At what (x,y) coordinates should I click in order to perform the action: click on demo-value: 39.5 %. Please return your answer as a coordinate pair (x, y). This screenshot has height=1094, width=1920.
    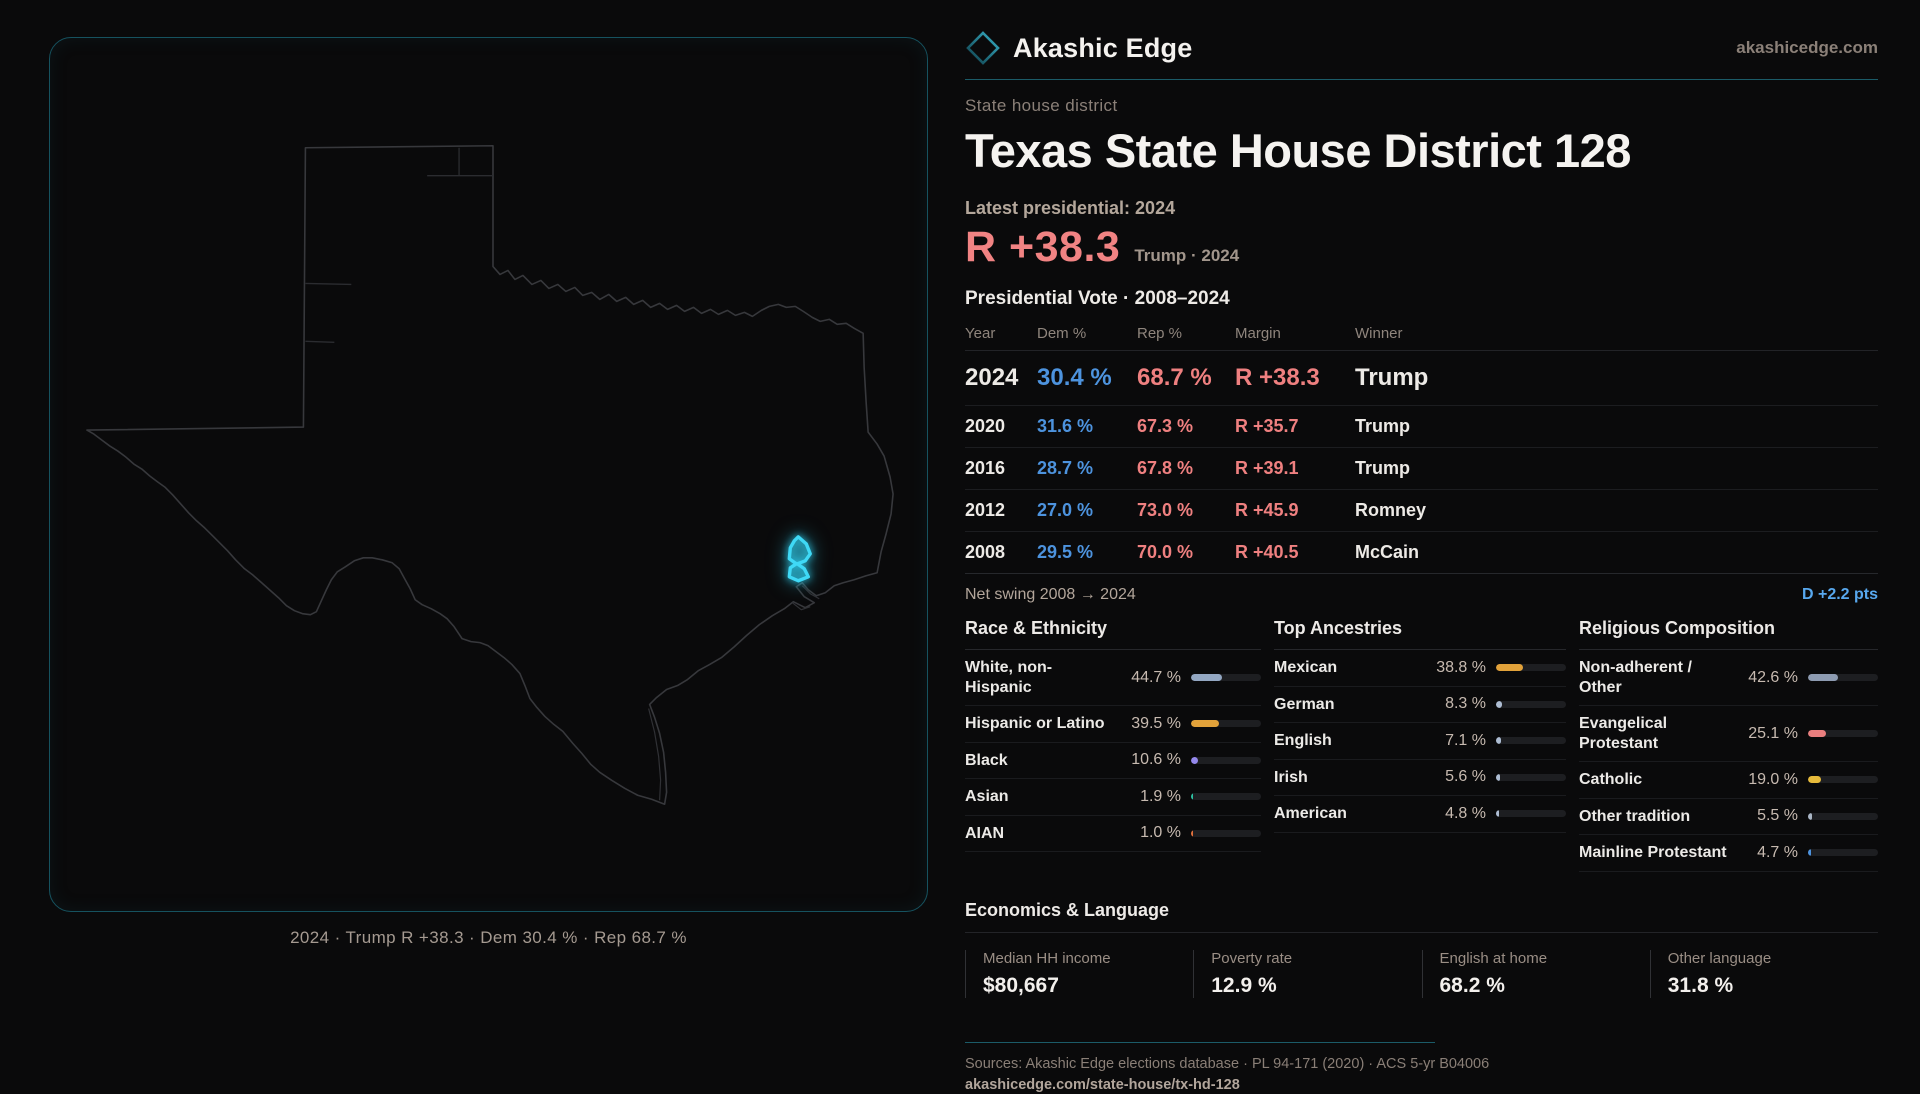
    Looking at the image, I should click on (1156, 723).